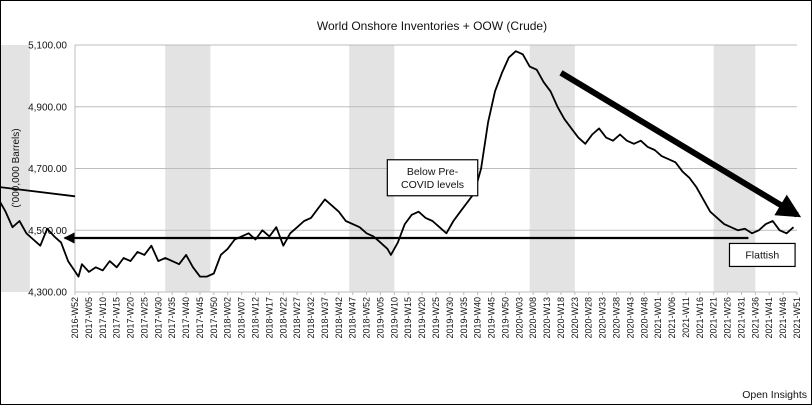 This screenshot has height=405, width=812. I want to click on x-tick-label: 2020-W43, so click(630, 318).